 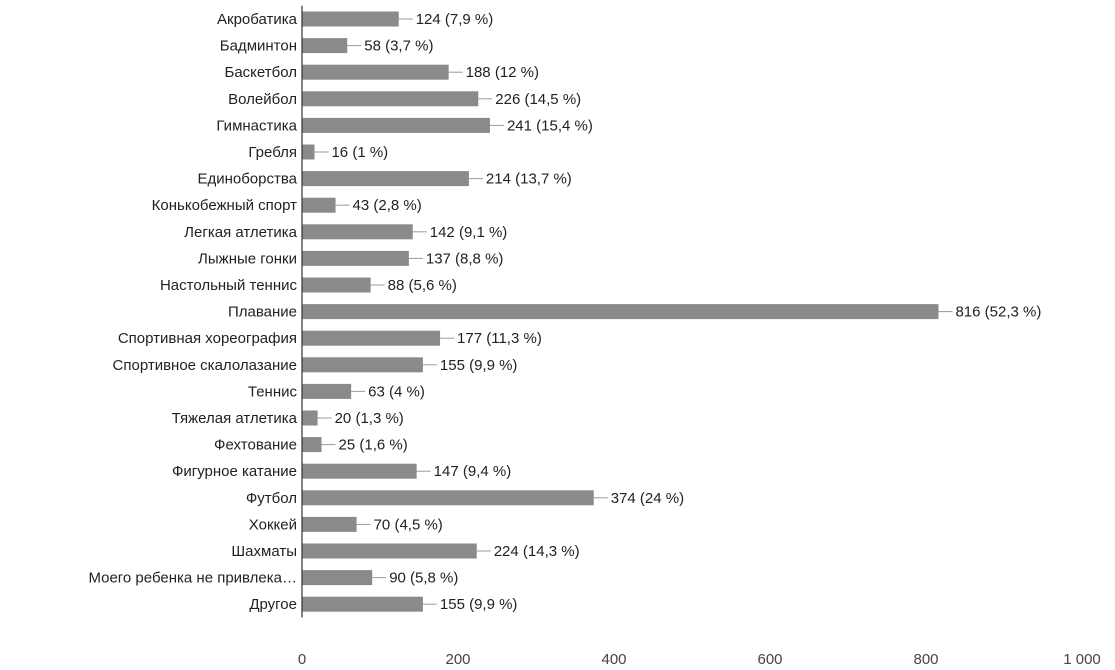 What do you see at coordinates (408, 524) in the screenshot?
I see `value-label: 70 (4,5 %)` at bounding box center [408, 524].